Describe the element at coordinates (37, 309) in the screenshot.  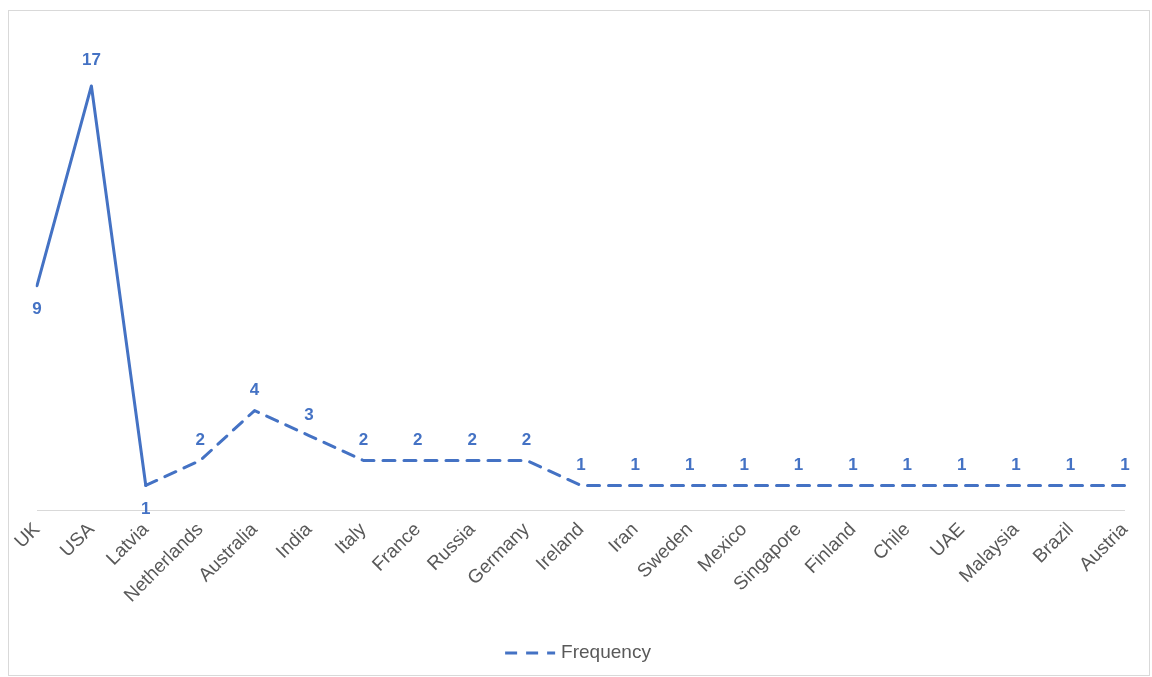
I see `data-label: 9` at that location.